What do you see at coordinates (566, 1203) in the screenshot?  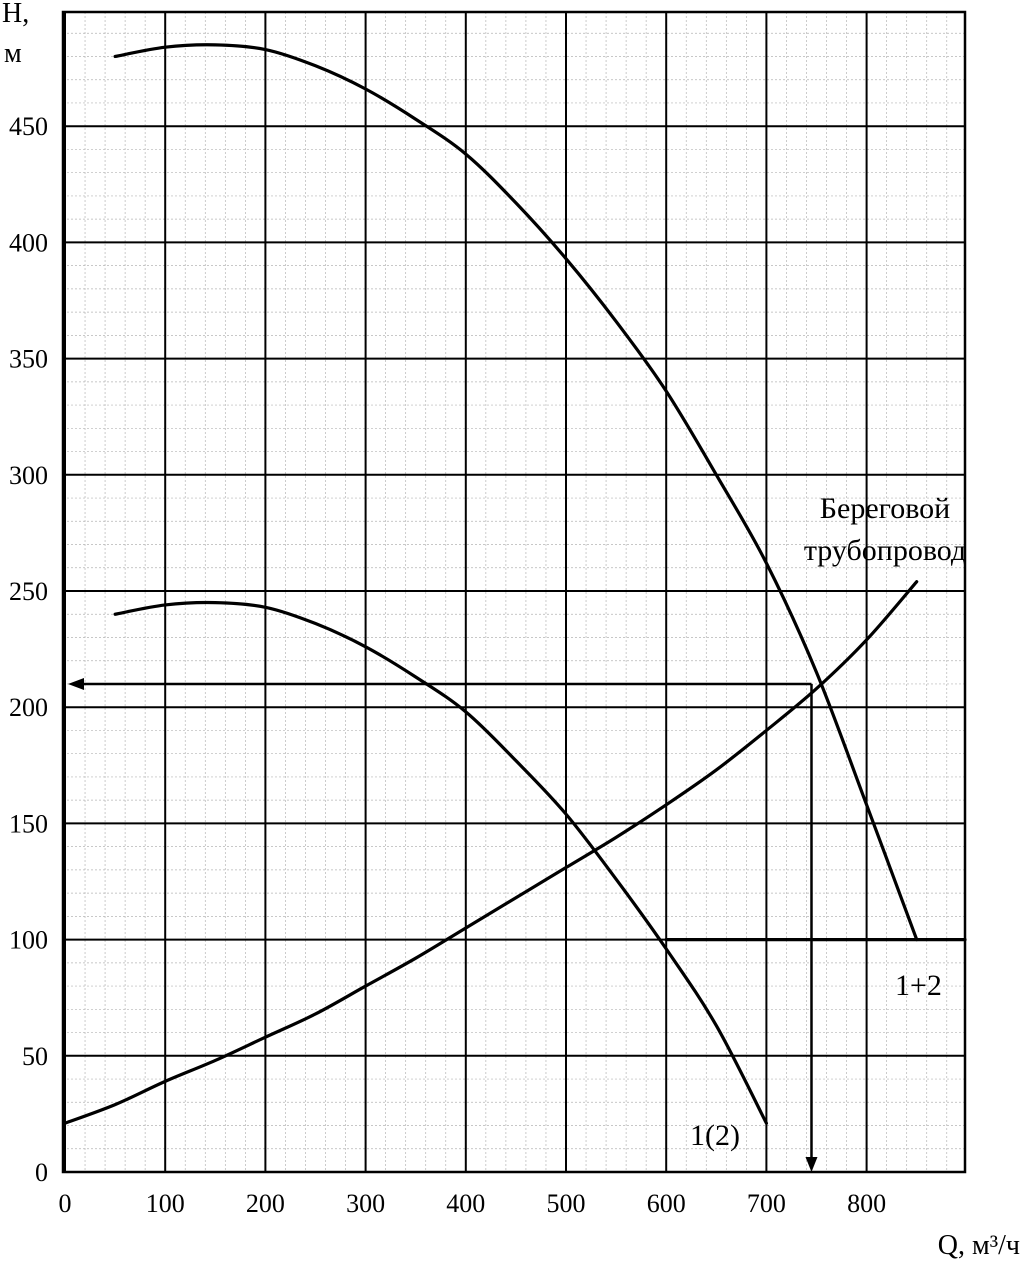 I see `x-tick-label: 500` at bounding box center [566, 1203].